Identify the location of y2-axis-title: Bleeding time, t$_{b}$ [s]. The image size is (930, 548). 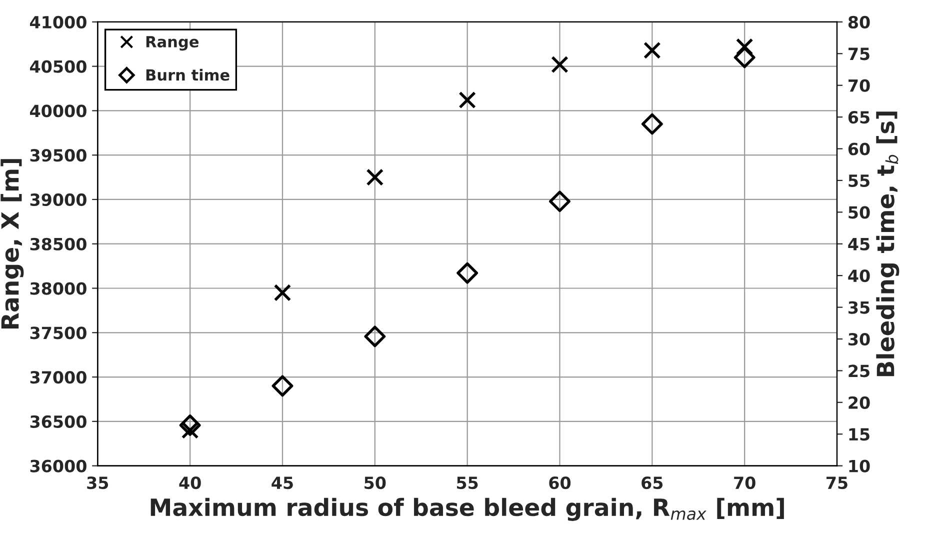
(888, 244).